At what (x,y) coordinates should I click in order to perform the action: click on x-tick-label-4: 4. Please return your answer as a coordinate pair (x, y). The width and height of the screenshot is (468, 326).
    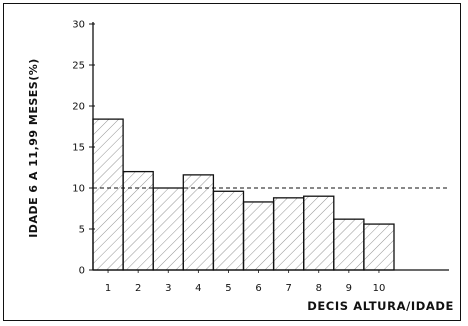
    Looking at the image, I should click on (198, 288).